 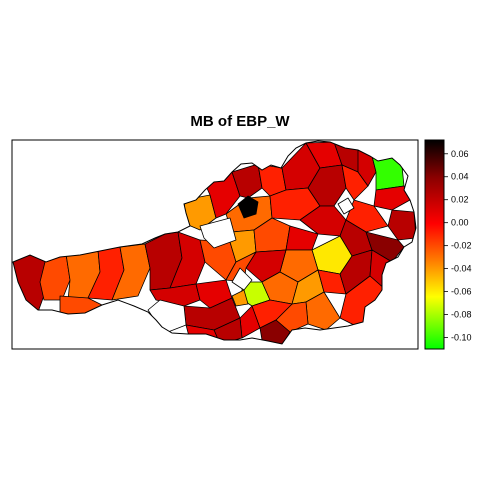 I want to click on chart-title: MB of EBP_W, so click(x=240, y=121).